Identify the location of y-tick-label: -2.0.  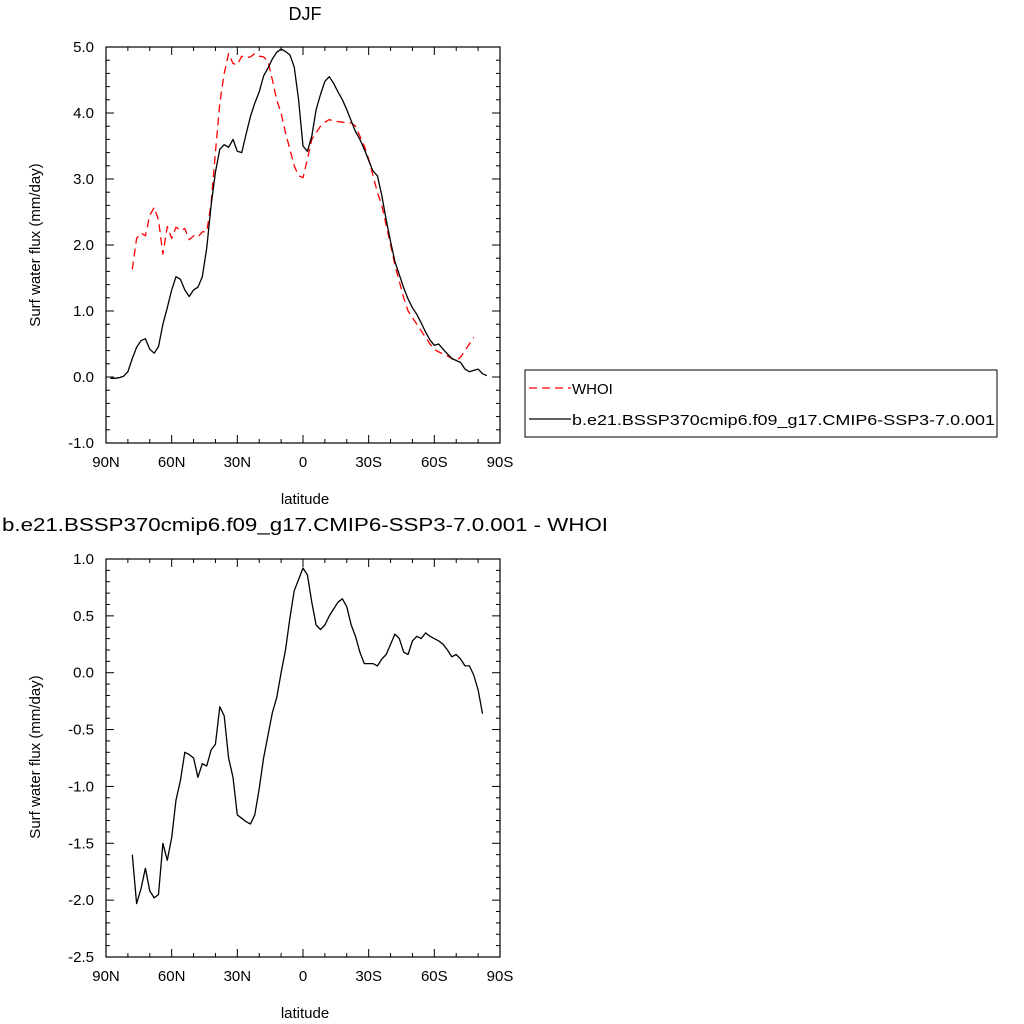
(81, 900).